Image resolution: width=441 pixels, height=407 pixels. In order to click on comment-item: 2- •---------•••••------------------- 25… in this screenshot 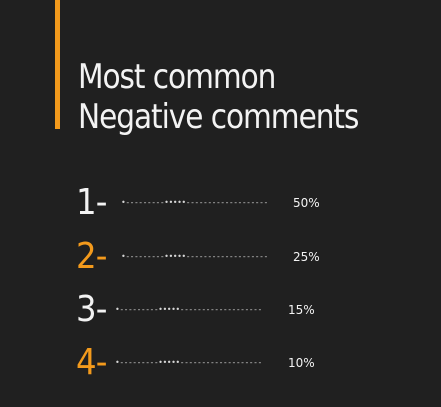, I will do `click(201, 257)`.